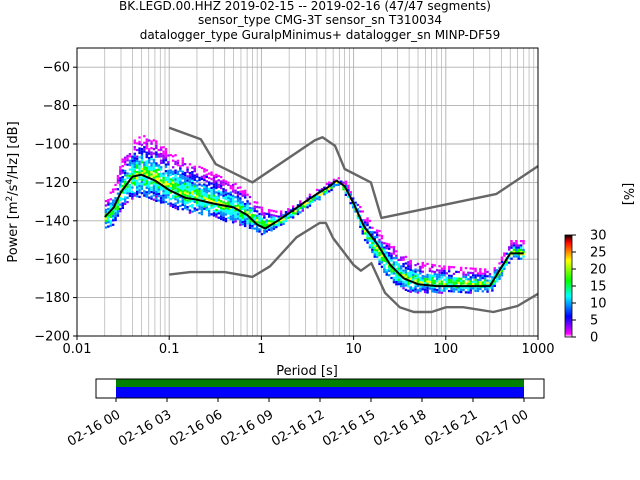 The width and height of the screenshot is (640, 480). What do you see at coordinates (598, 270) in the screenshot?
I see `colorbar-tick-label: 20` at bounding box center [598, 270].